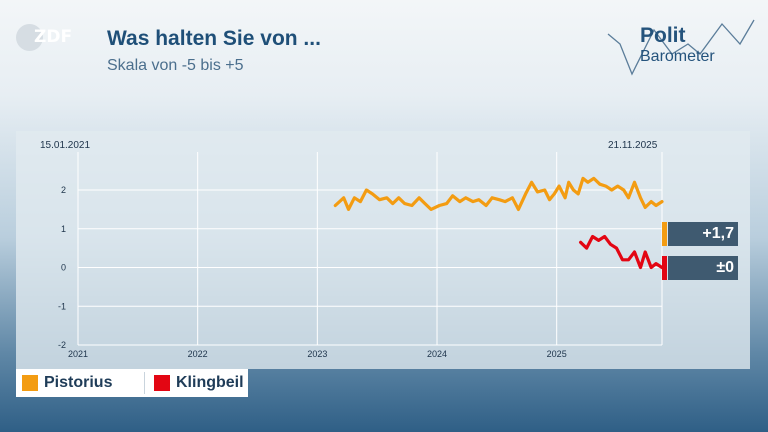  I want to click on y-tick-label: 2, so click(63, 190).